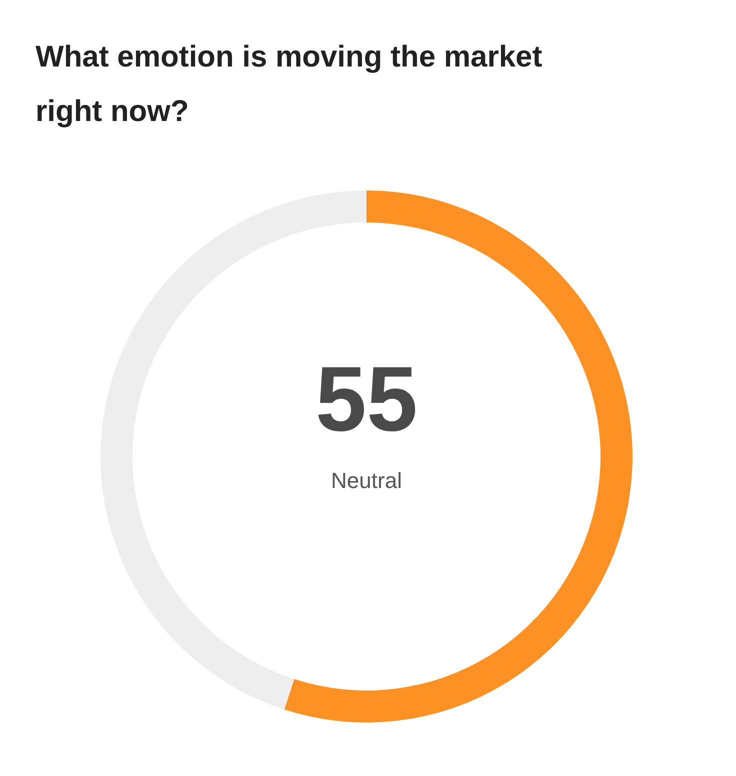 Image resolution: width=736 pixels, height=776 pixels. Describe the element at coordinates (289, 84) in the screenshot. I see `chart-title: What emotion is moving the market right now?` at that location.